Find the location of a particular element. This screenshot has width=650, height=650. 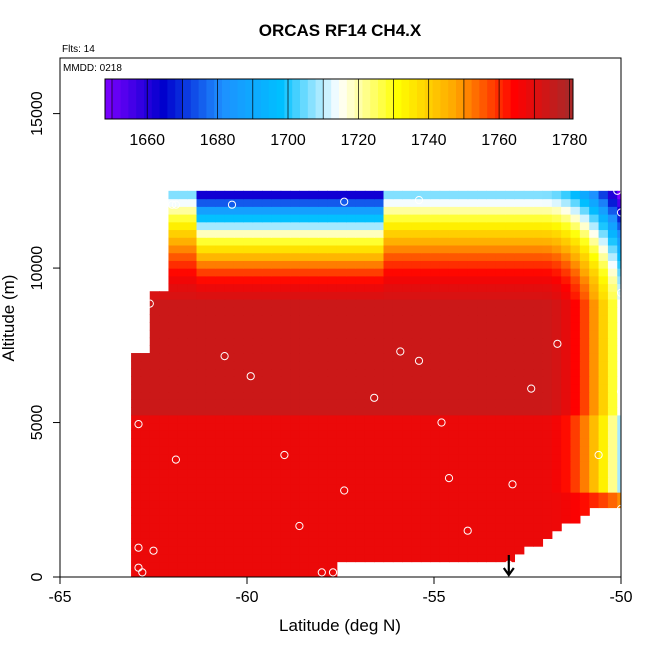

colorbar-tick-labels: 1660 1680 1700 1720 1740 1760 1780 is located at coordinates (358, 140).